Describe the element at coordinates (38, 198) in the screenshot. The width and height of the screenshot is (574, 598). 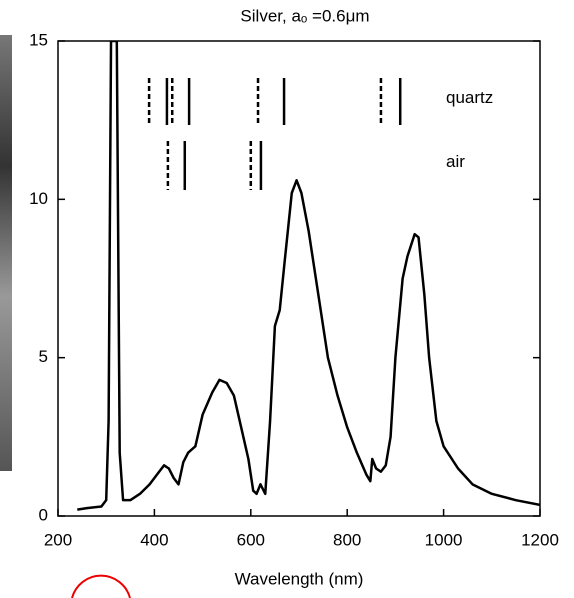
I see `y-tick-label: 10` at that location.